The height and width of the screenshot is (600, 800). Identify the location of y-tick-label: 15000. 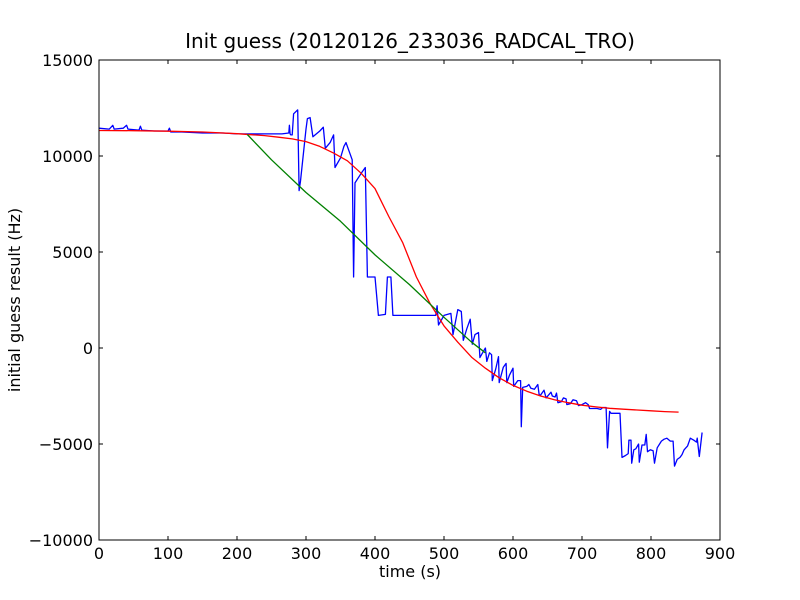
(67, 60).